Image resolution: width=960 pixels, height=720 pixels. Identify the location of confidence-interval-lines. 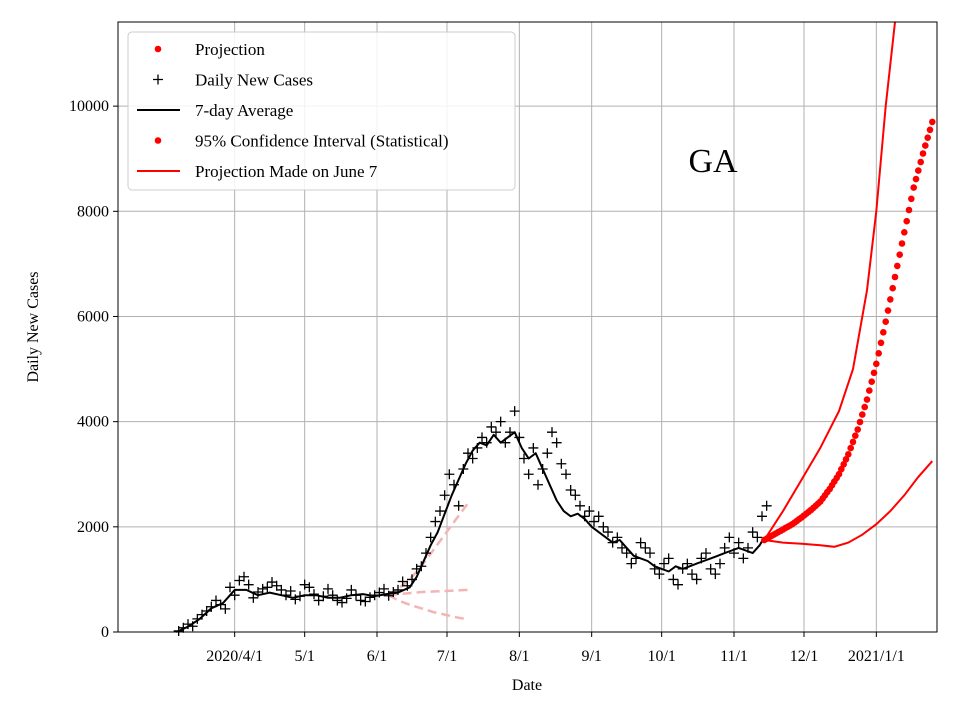
(848, 284).